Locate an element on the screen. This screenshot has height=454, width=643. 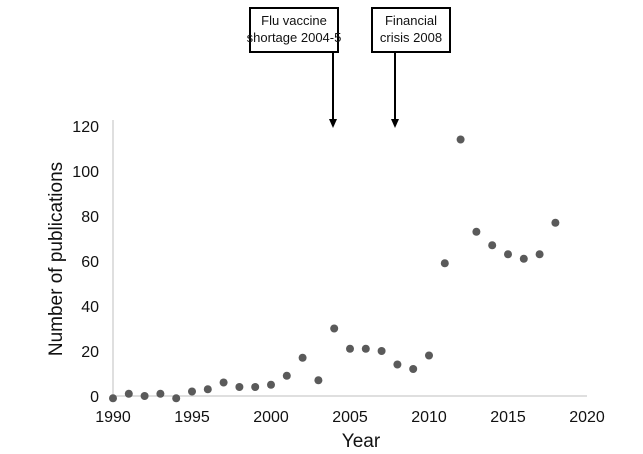
annotation-text: Flu vaccine is located at coordinates (294, 20).